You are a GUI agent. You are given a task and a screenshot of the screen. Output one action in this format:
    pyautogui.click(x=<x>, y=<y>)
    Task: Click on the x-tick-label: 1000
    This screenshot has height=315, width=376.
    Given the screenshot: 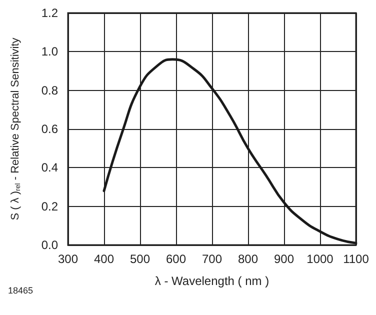 What is the action you would take?
    pyautogui.click(x=320, y=259)
    